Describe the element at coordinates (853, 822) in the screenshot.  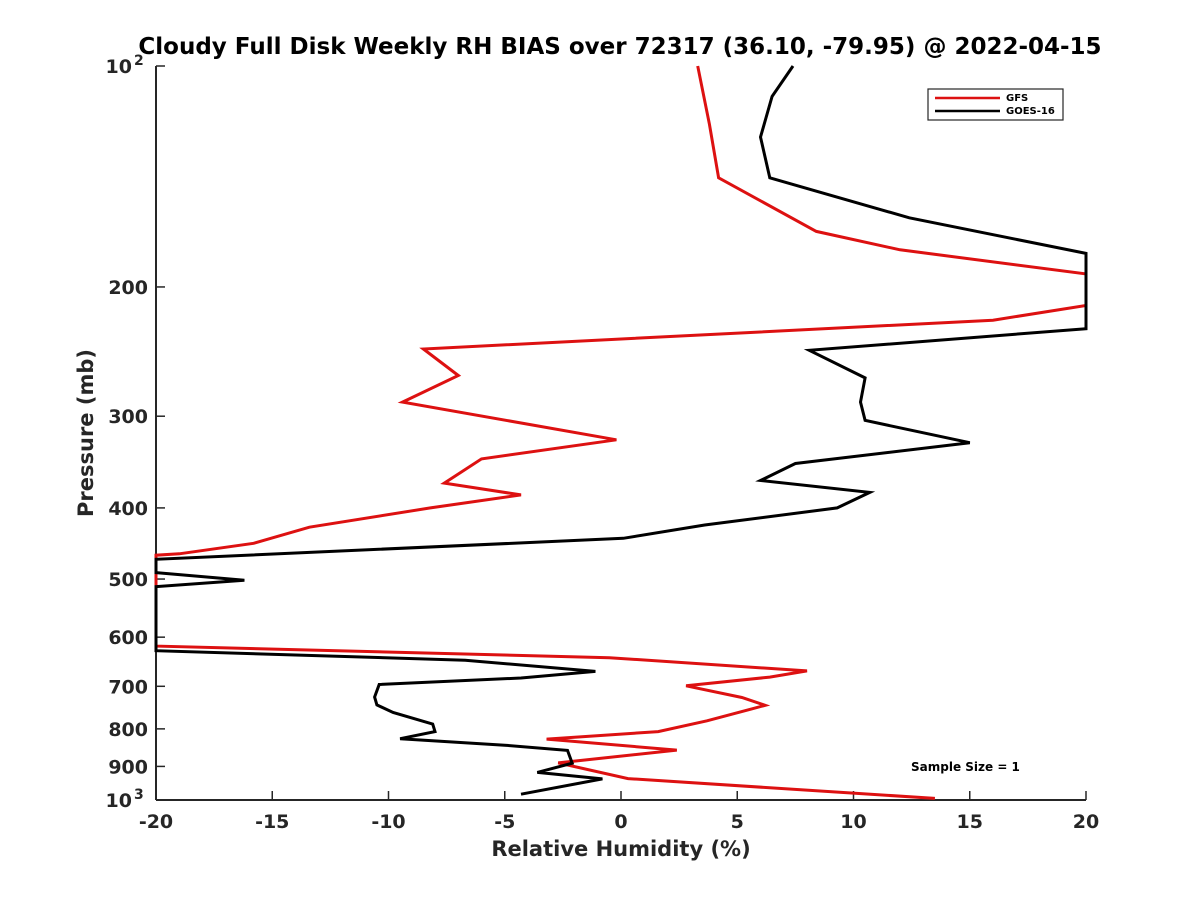
I see `x-tick-label: 10` at that location.